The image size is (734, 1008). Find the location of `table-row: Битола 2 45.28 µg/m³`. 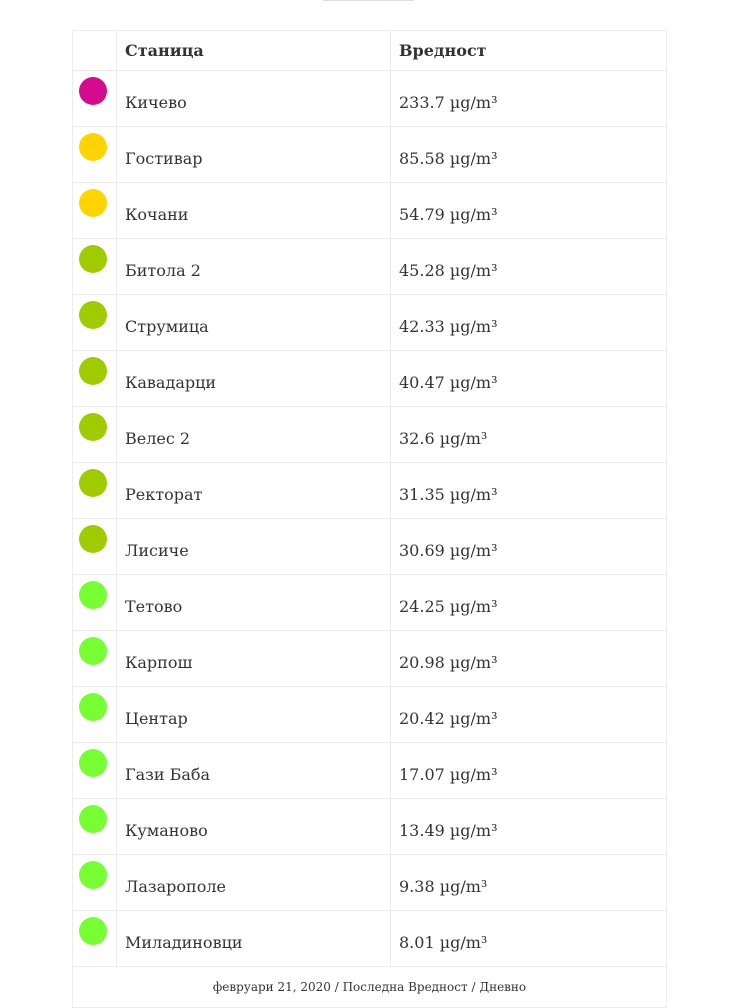

table-row: Битола 2 45.28 µg/m³ is located at coordinates (369, 266).